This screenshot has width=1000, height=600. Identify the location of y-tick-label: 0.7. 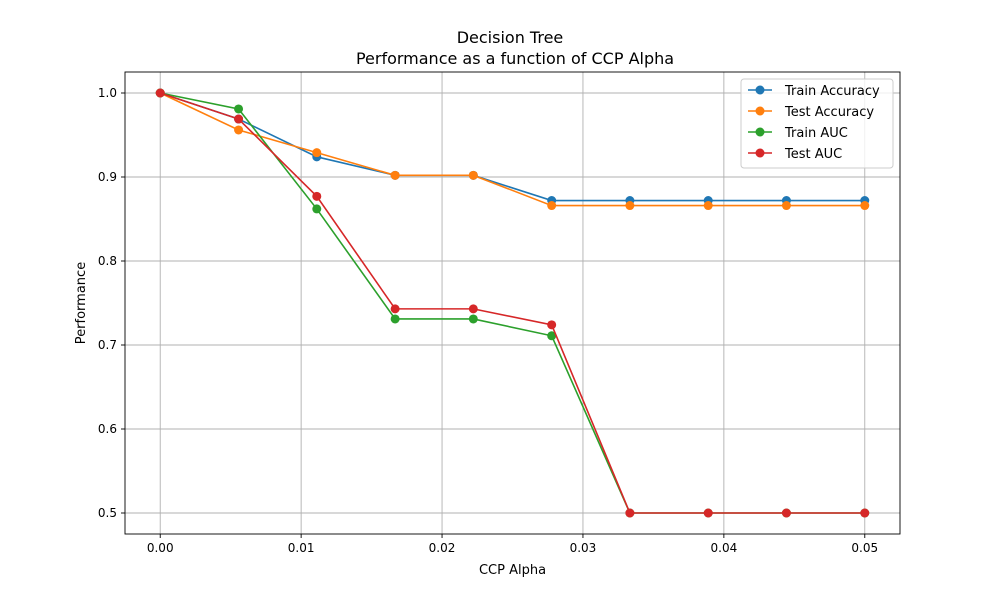
(107, 345).